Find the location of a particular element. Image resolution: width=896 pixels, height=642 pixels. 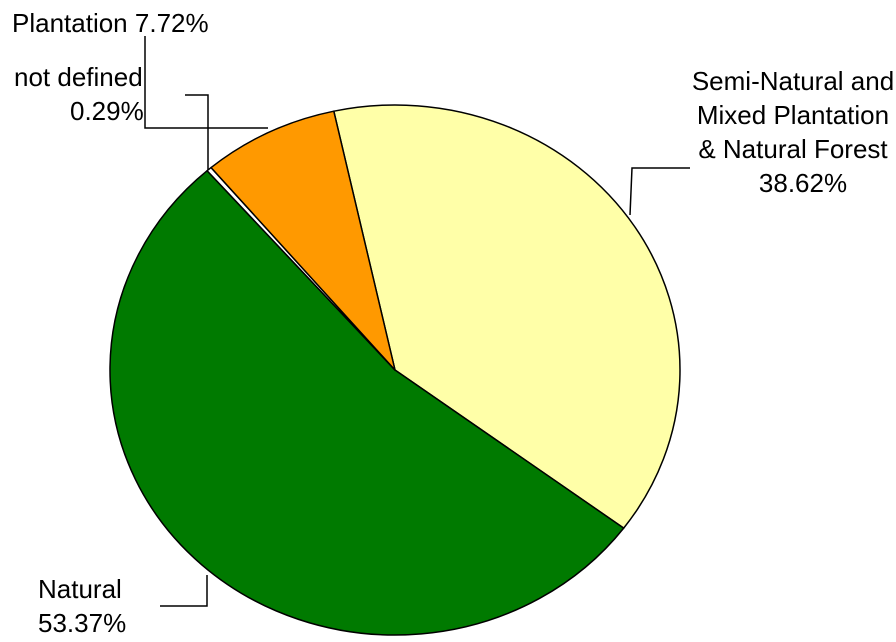

category-label: Natural is located at coordinates (80, 589).